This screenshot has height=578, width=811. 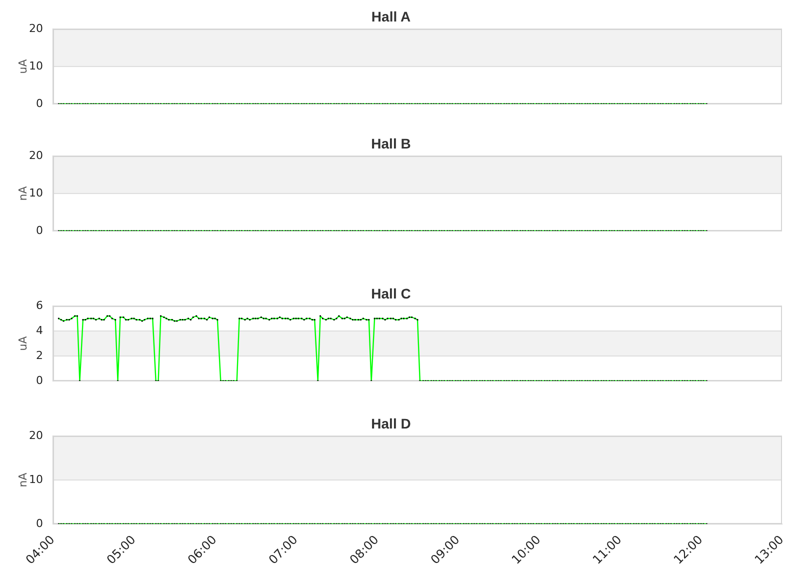 I want to click on y-tick-label: 4, so click(x=39, y=330).